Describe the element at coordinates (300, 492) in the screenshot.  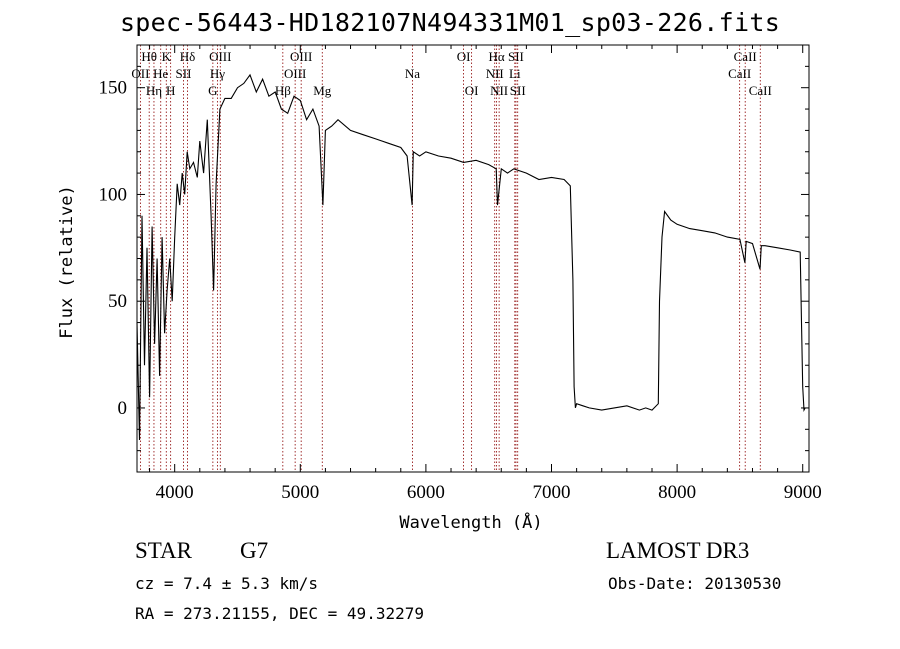
I see `x-tick-label: 5000` at that location.